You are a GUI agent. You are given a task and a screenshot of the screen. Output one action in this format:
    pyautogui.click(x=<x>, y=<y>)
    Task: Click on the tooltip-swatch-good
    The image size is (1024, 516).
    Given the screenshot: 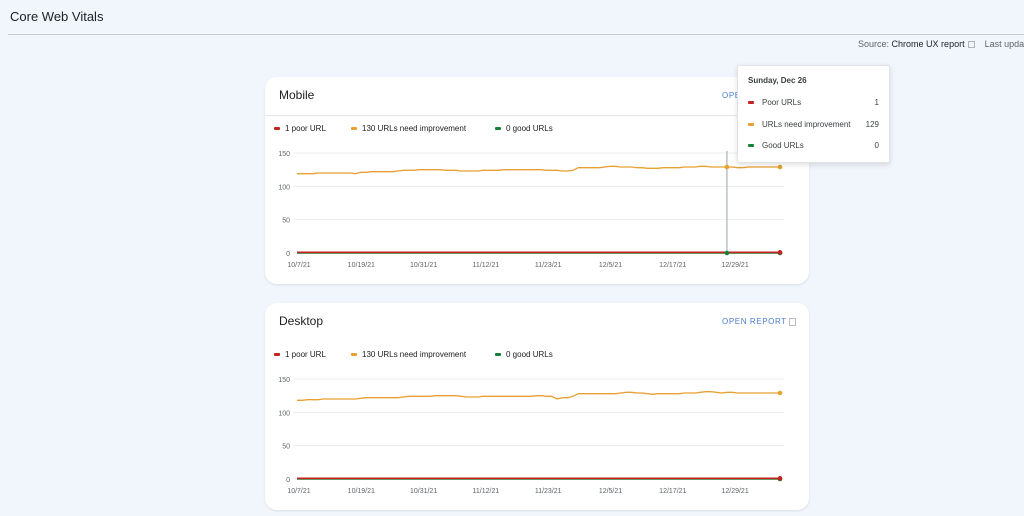 What is the action you would take?
    pyautogui.click(x=751, y=146)
    